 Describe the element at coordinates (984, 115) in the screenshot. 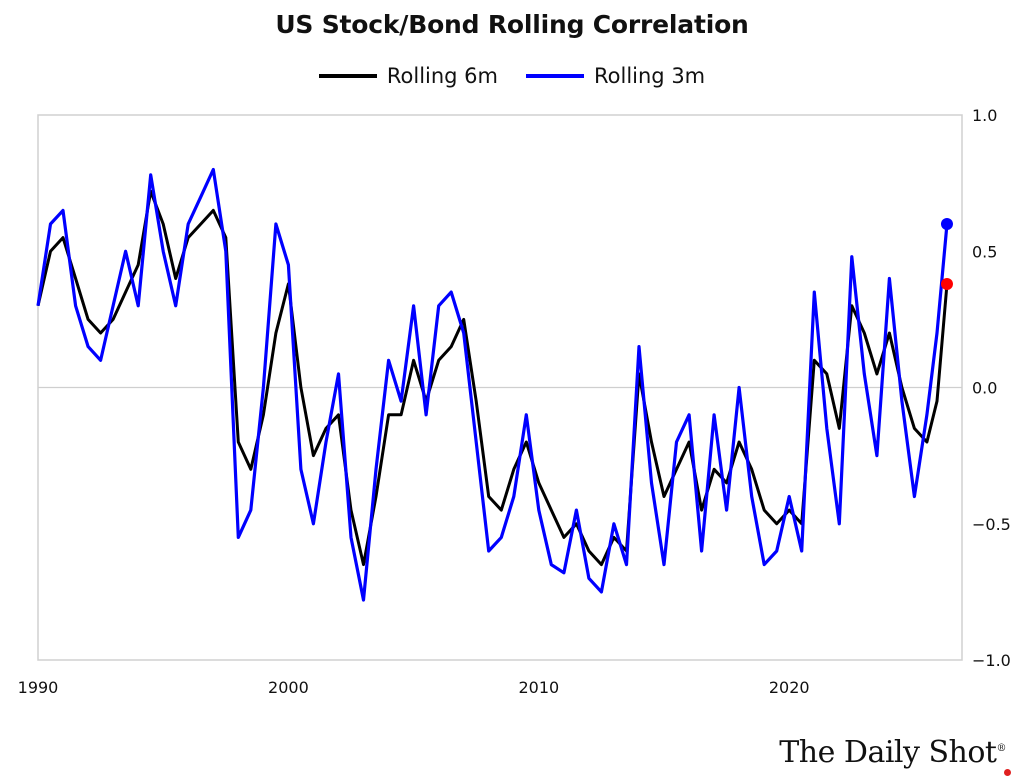

I see `y-tick-label-1-0: 1.0` at that location.